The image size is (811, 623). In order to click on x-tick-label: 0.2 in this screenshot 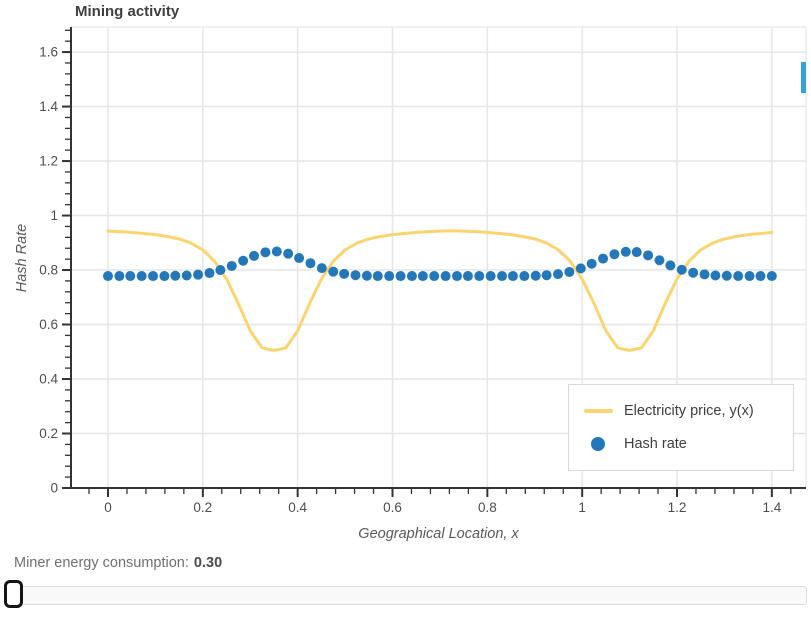, I will do `click(202, 507)`.